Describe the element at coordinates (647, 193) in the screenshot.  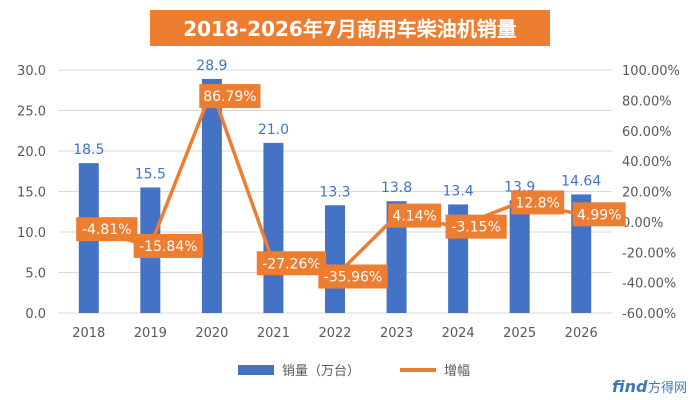
I see `y-right-tick-label: 20.00%` at that location.